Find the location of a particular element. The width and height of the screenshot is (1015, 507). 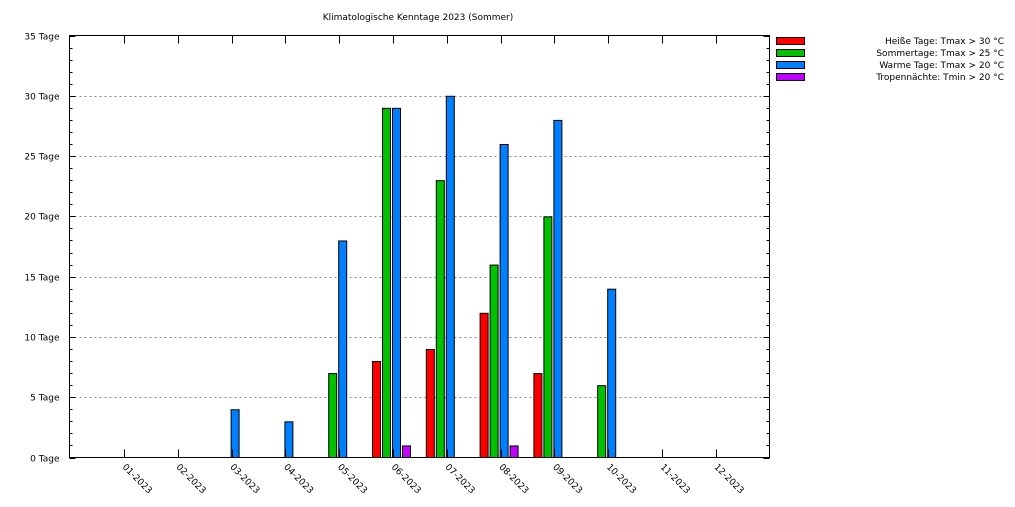

y-tick-label: 25 Tage is located at coordinates (42, 158).